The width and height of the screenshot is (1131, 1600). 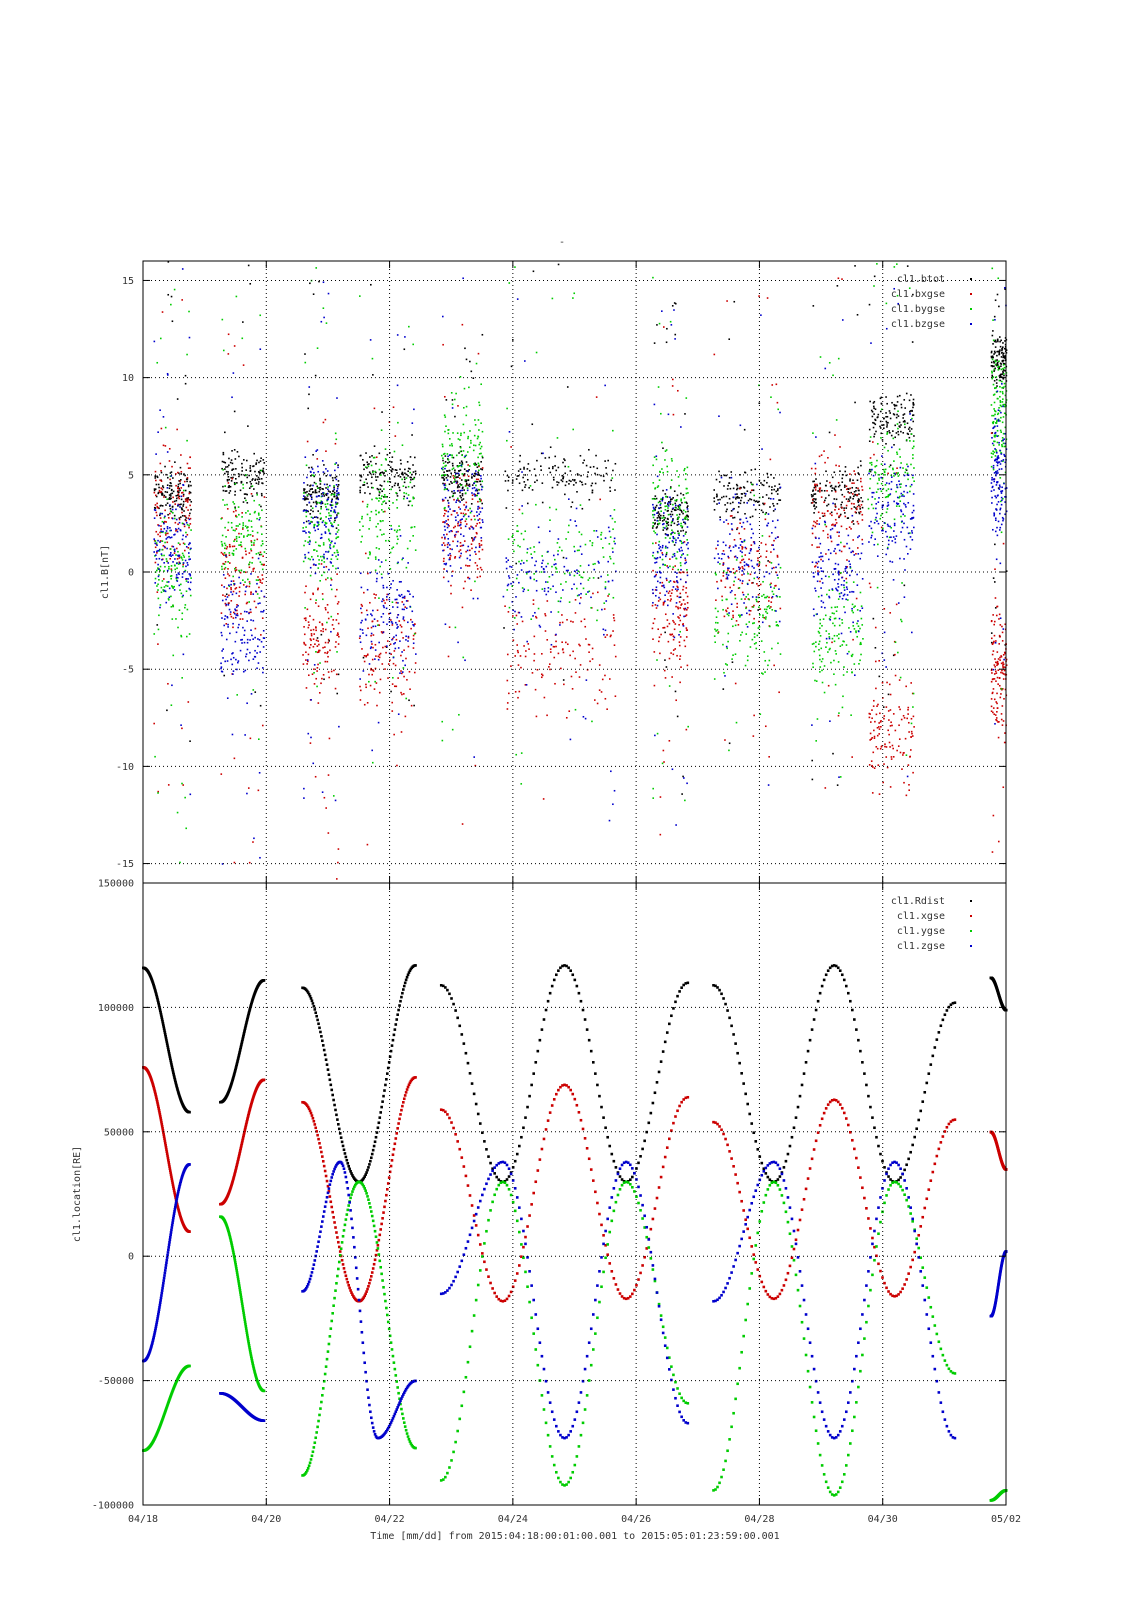 What do you see at coordinates (747, 568) in the screenshot?
I see `series-points-cl1-bygse` at bounding box center [747, 568].